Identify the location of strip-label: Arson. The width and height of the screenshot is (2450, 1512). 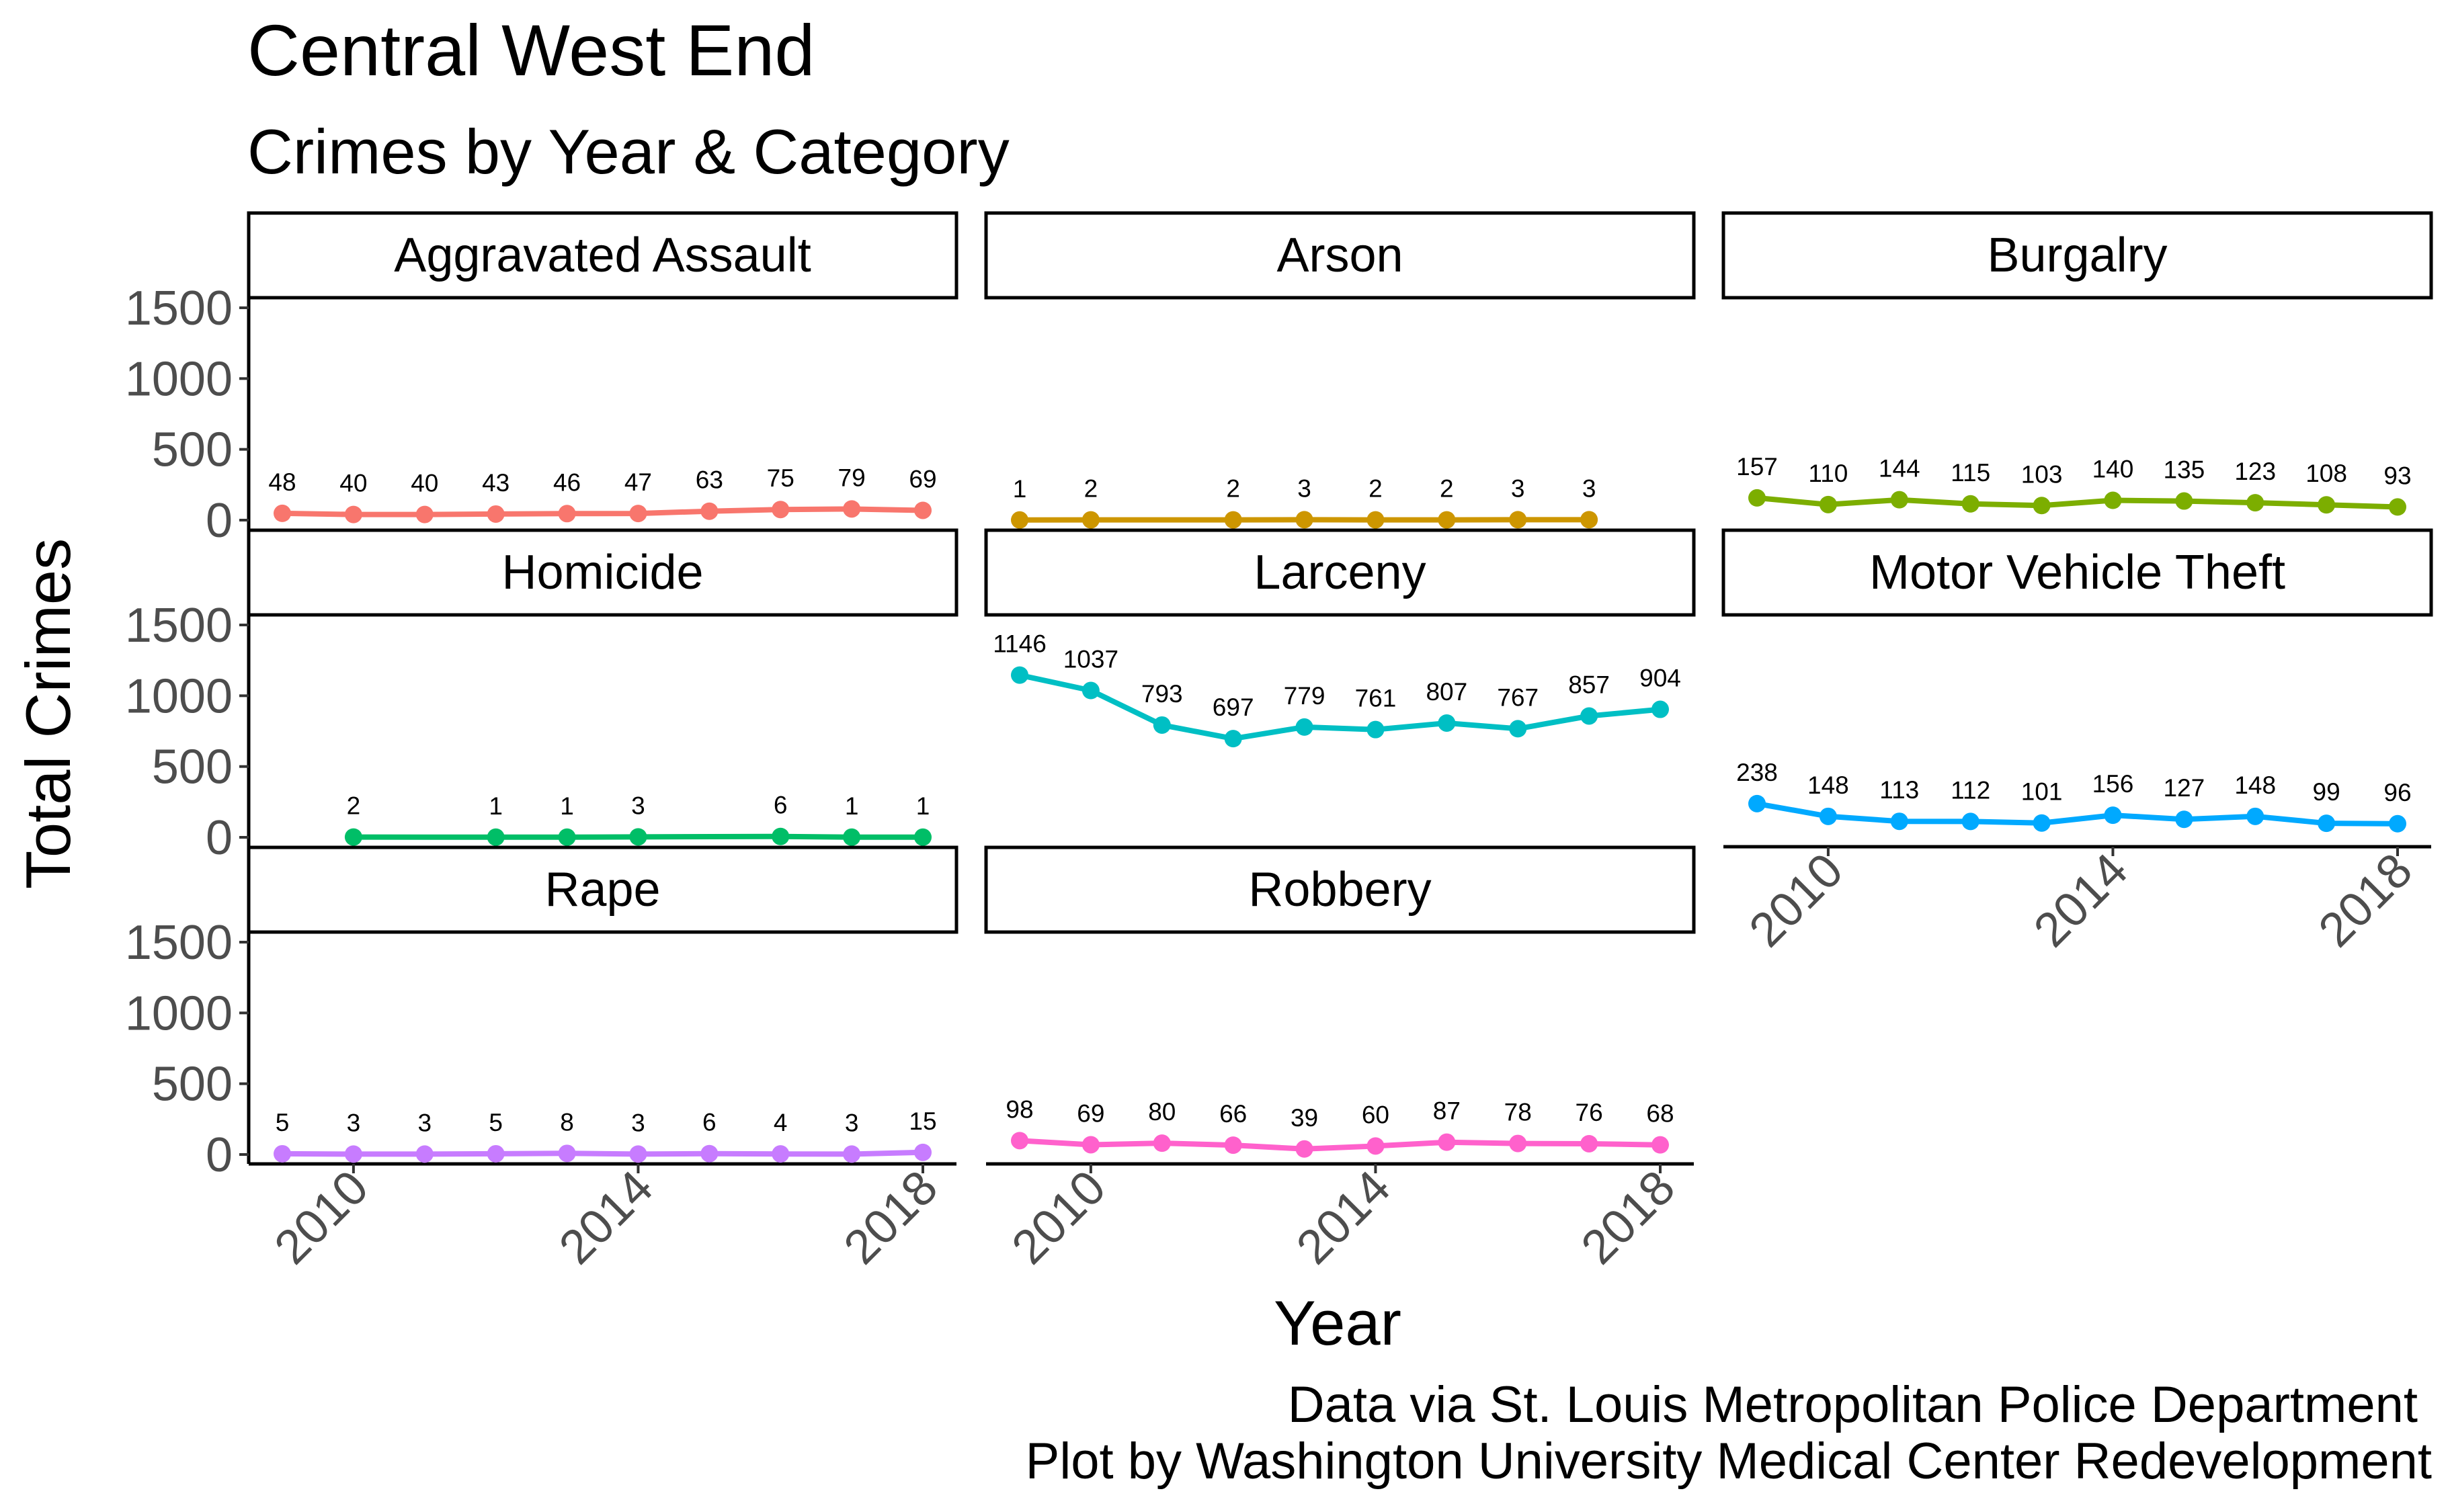
(1339, 255).